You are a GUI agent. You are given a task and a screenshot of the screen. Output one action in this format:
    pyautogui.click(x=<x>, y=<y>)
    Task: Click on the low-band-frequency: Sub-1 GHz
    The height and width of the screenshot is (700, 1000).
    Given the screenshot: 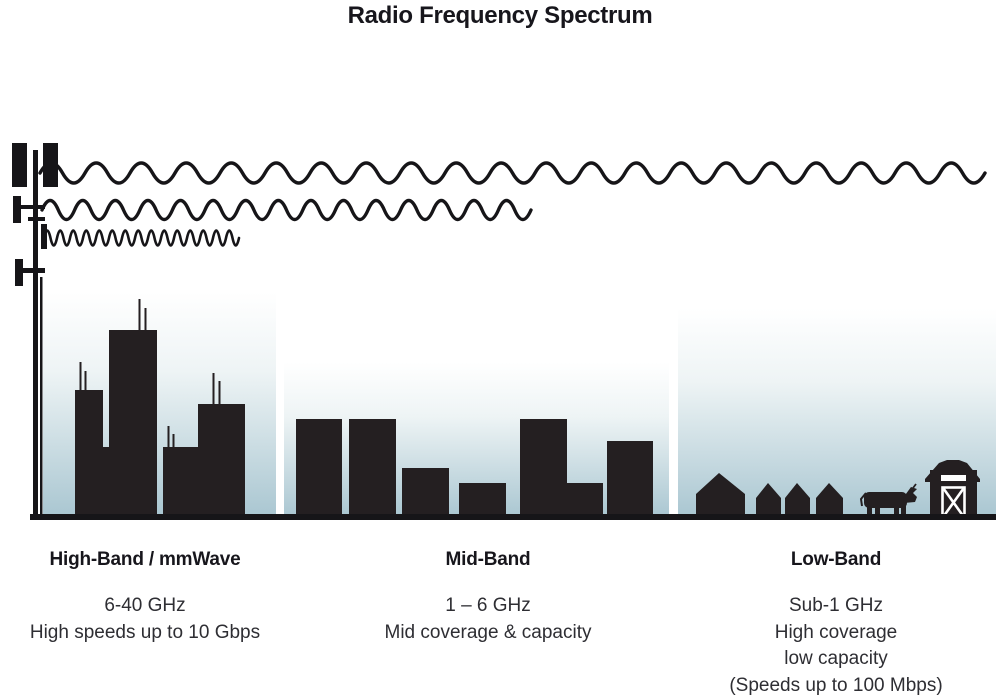 What is the action you would take?
    pyautogui.click(x=836, y=605)
    